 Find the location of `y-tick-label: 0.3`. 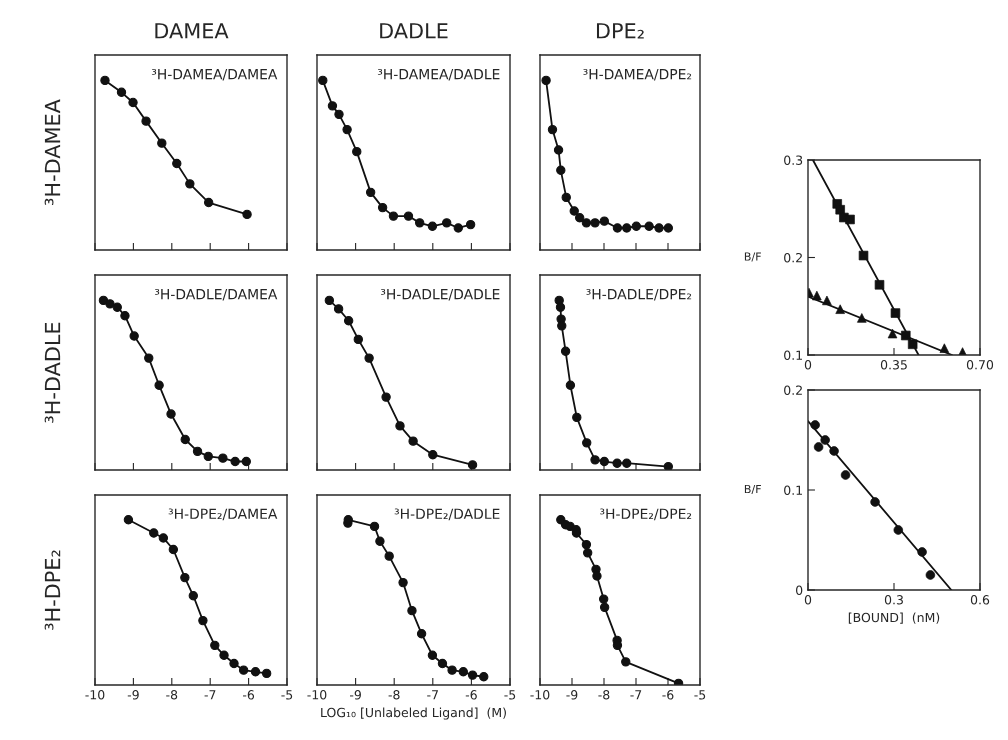

y-tick-label: 0.3 is located at coordinates (793, 160).